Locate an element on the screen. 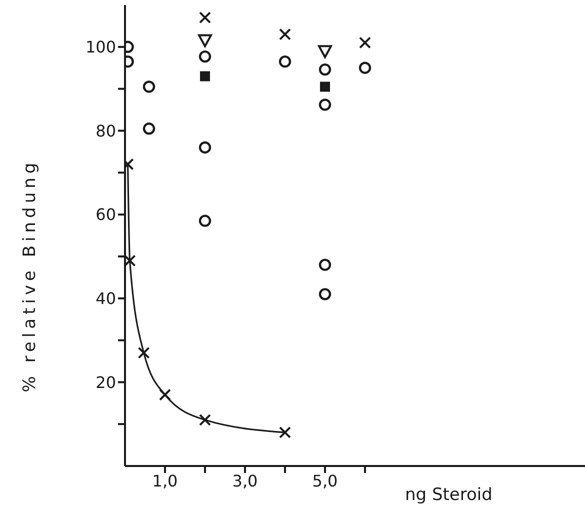  y-axis-title: % relative Bindung is located at coordinates (30, 275).